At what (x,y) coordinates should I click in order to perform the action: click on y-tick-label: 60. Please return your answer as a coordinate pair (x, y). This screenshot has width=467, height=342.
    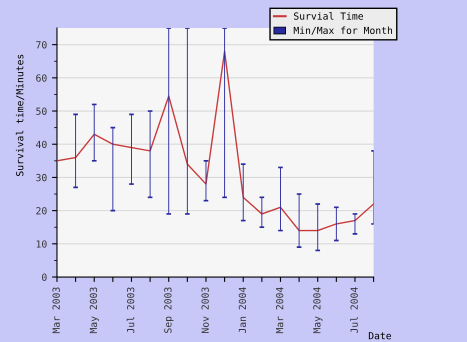
    Looking at the image, I should click on (41, 78).